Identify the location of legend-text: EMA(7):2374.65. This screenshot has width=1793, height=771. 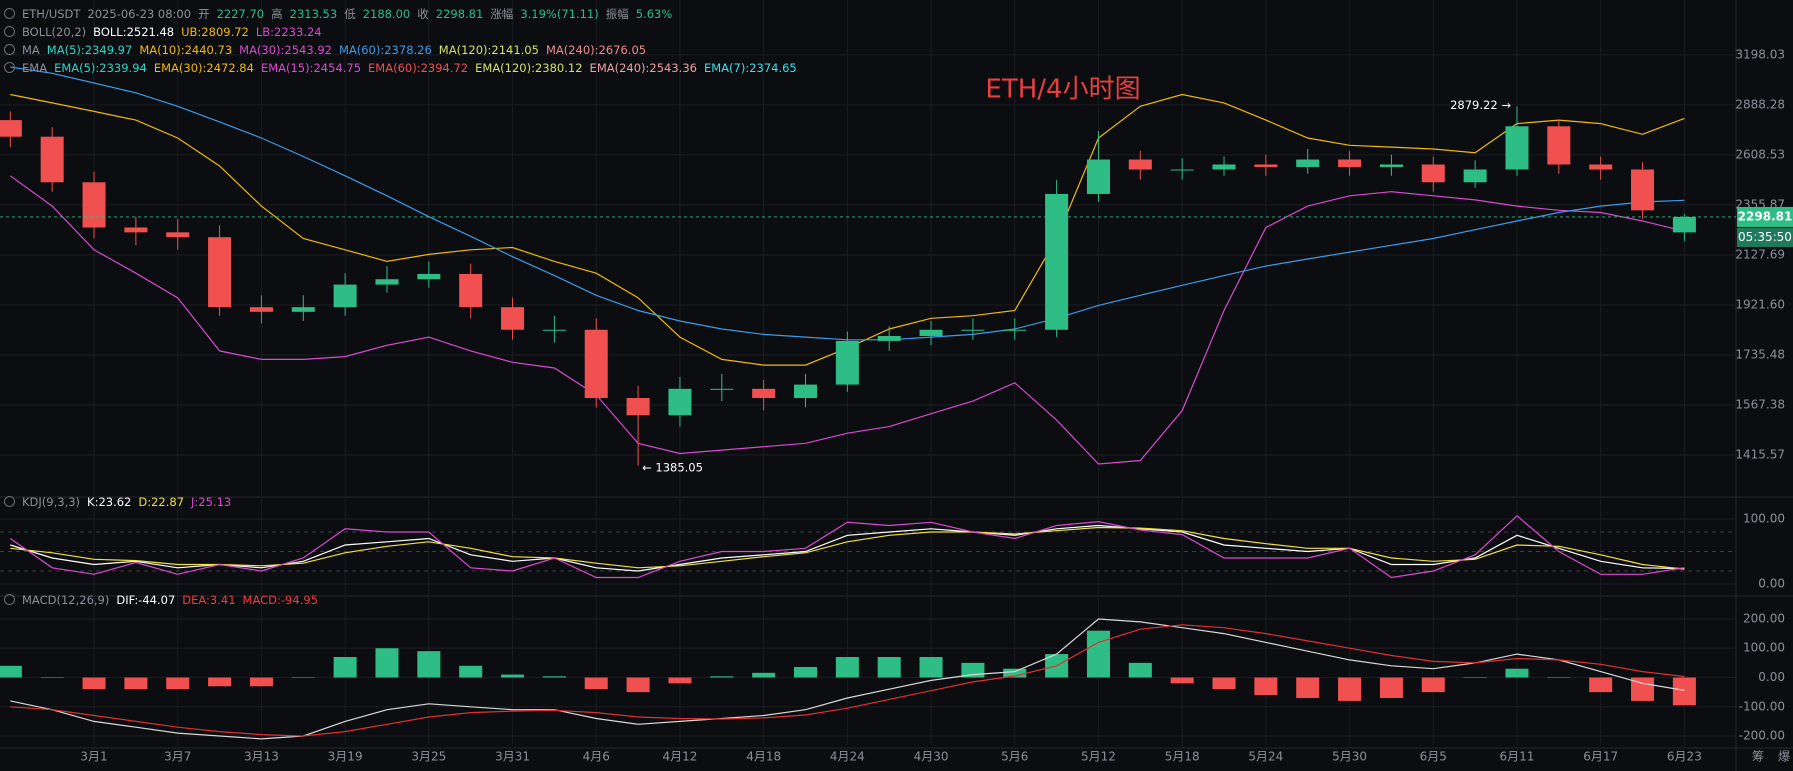
(750, 68).